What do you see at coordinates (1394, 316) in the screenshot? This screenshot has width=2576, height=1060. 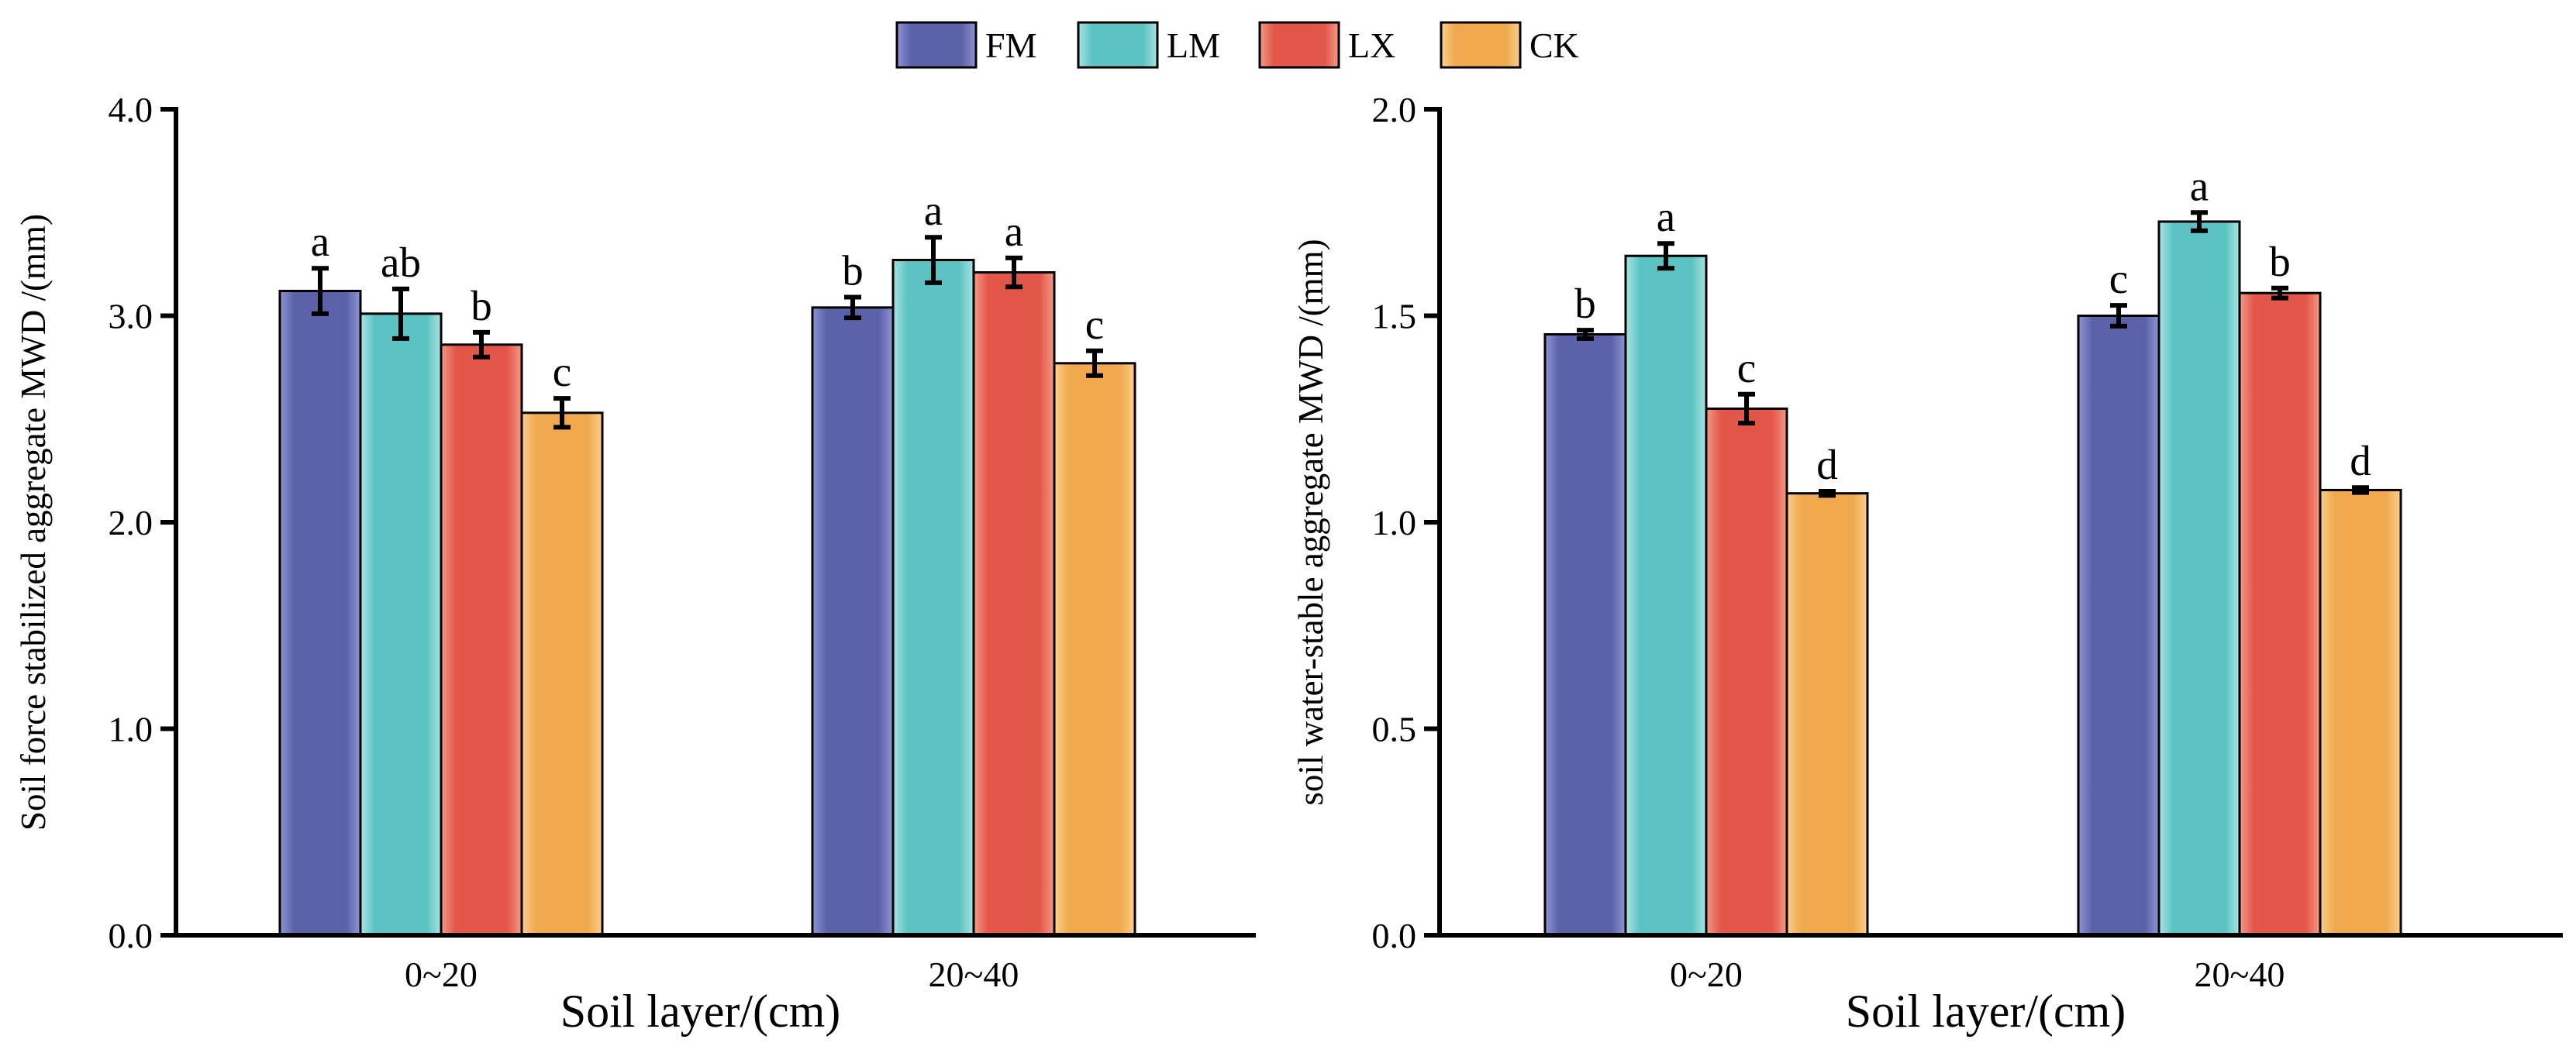 I see `y-tick-label: 1.5` at bounding box center [1394, 316].